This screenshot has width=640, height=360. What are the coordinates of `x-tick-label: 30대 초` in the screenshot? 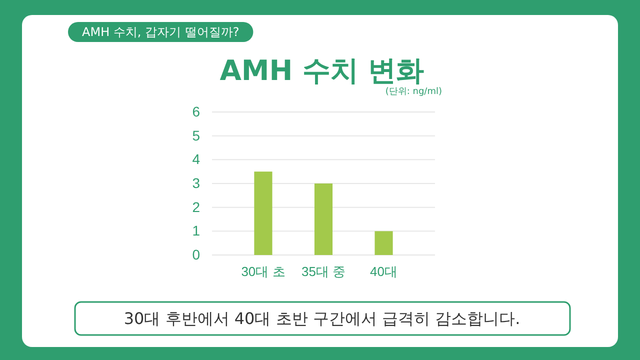 It's located at (263, 272).